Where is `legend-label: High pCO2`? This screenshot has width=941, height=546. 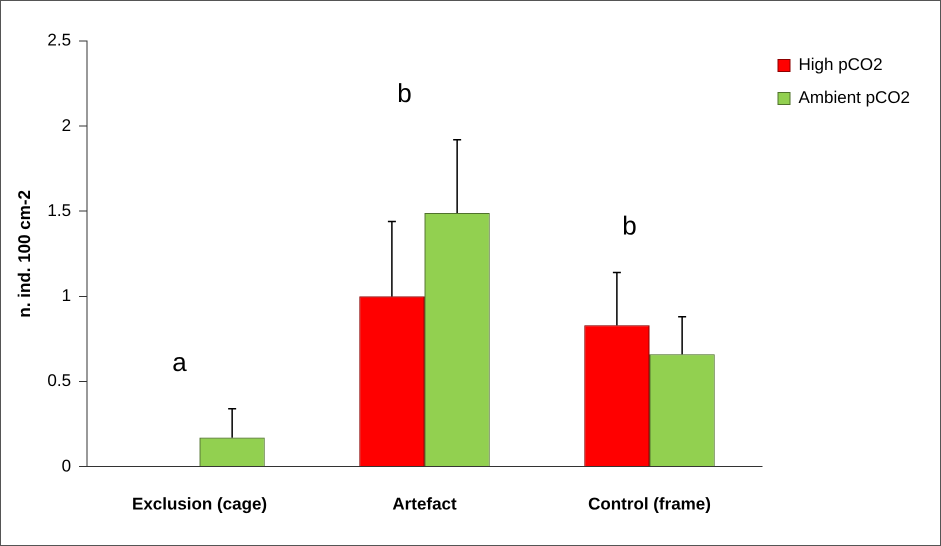 legend-label: High pCO2 is located at coordinates (840, 64).